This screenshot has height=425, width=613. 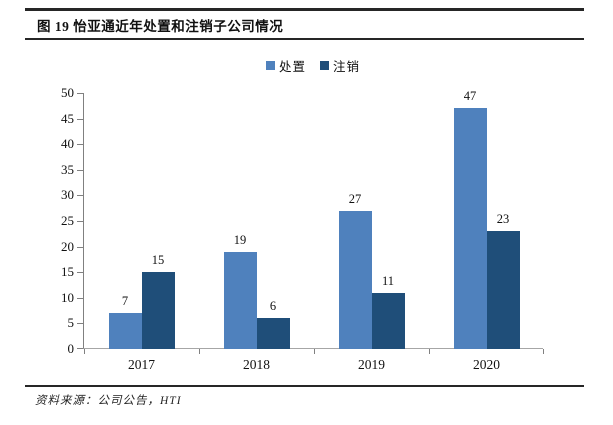 I want to click on bar-value-label: 11, so click(x=388, y=280).